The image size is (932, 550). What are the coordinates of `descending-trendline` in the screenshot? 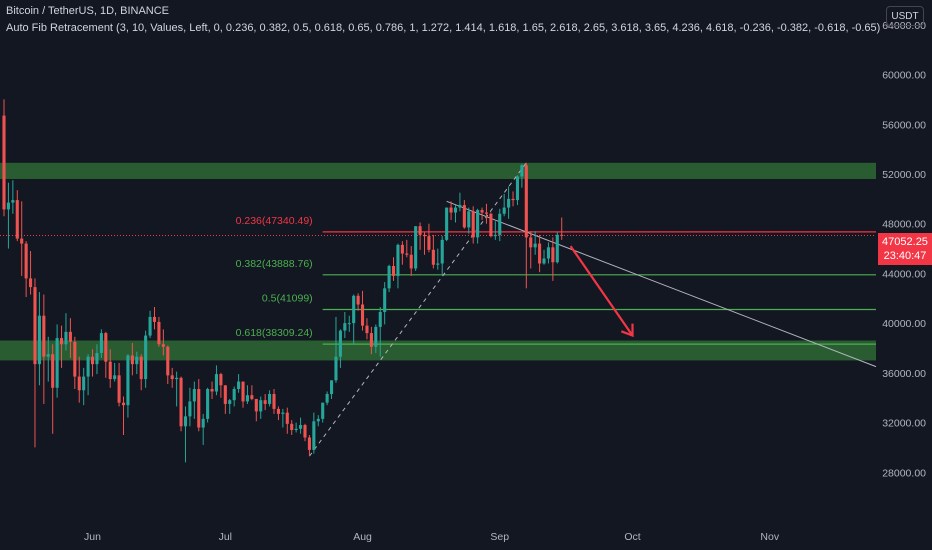 It's located at (661, 284).